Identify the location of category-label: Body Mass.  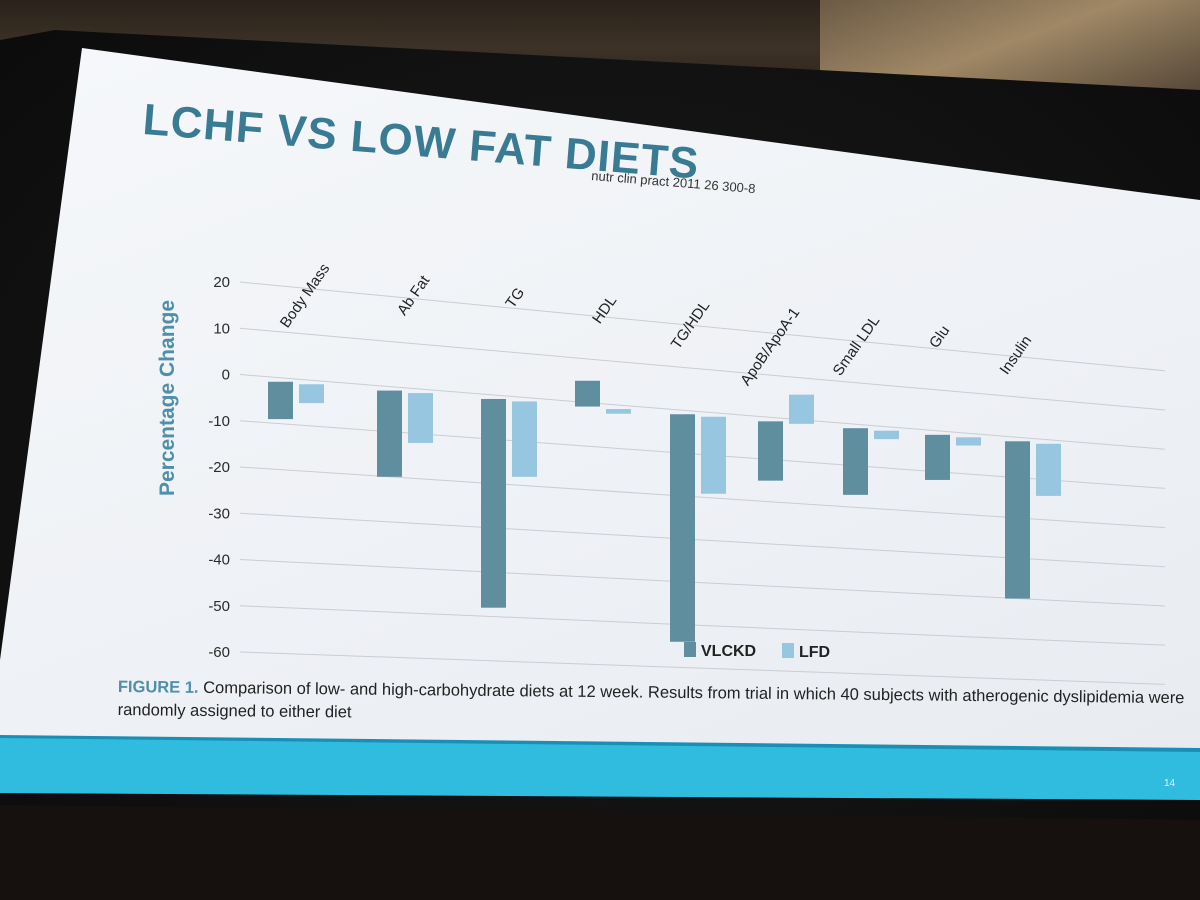
(305, 296).